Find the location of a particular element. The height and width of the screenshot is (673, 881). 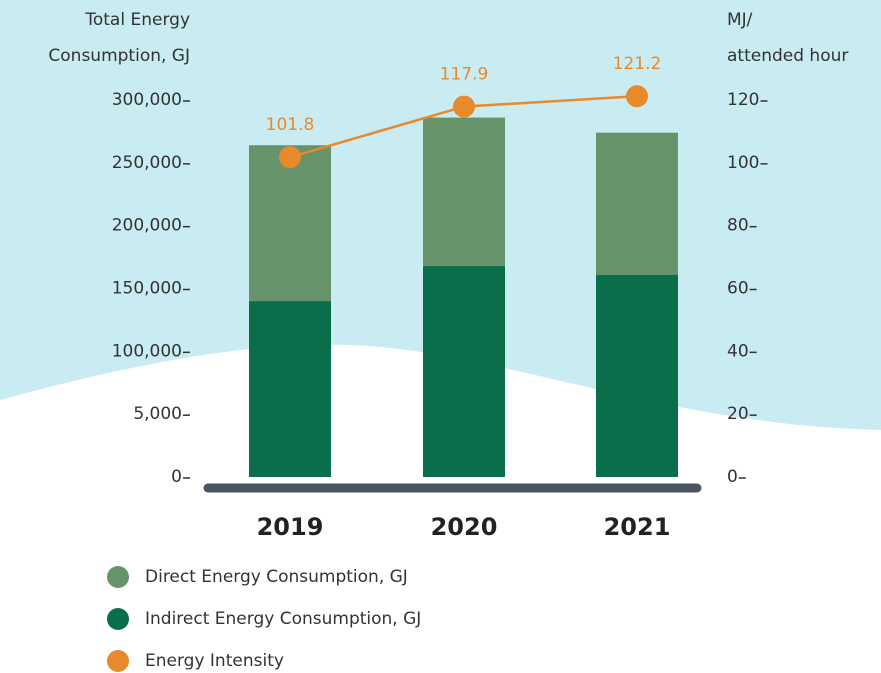

y-axis-title: Consumption, GJ is located at coordinates (119, 56).